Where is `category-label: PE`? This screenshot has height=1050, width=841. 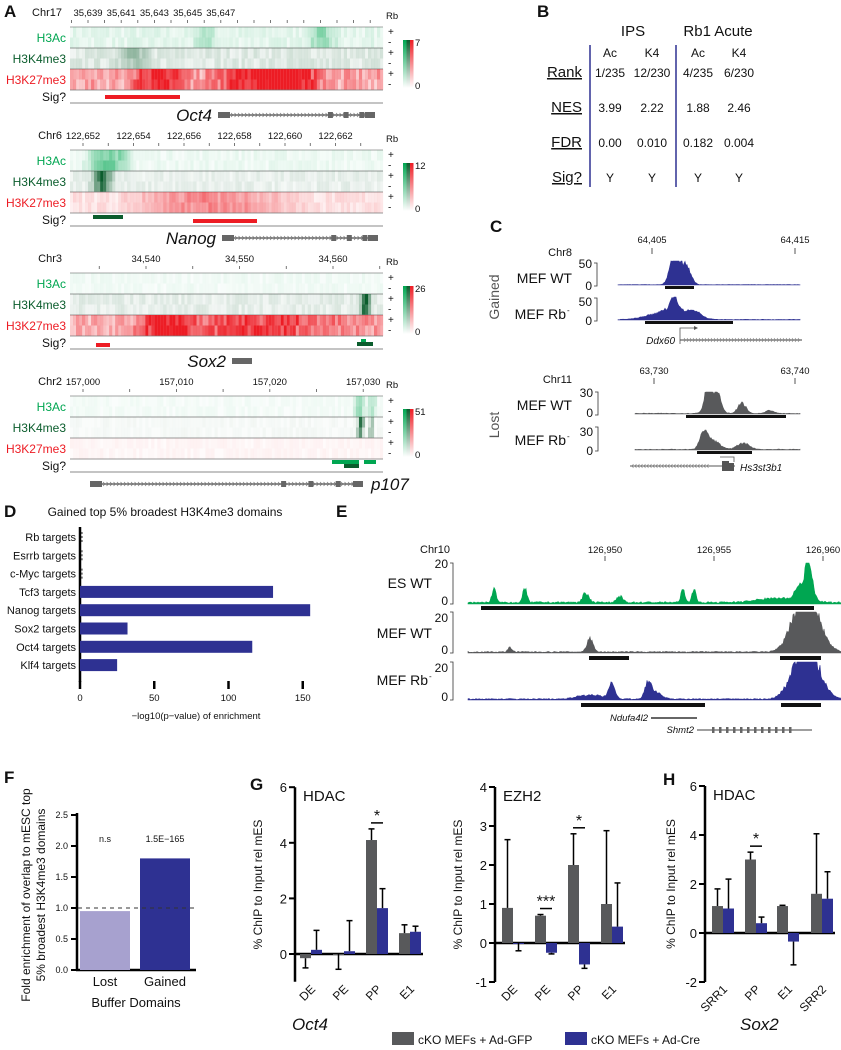 category-label: PE is located at coordinates (340, 992).